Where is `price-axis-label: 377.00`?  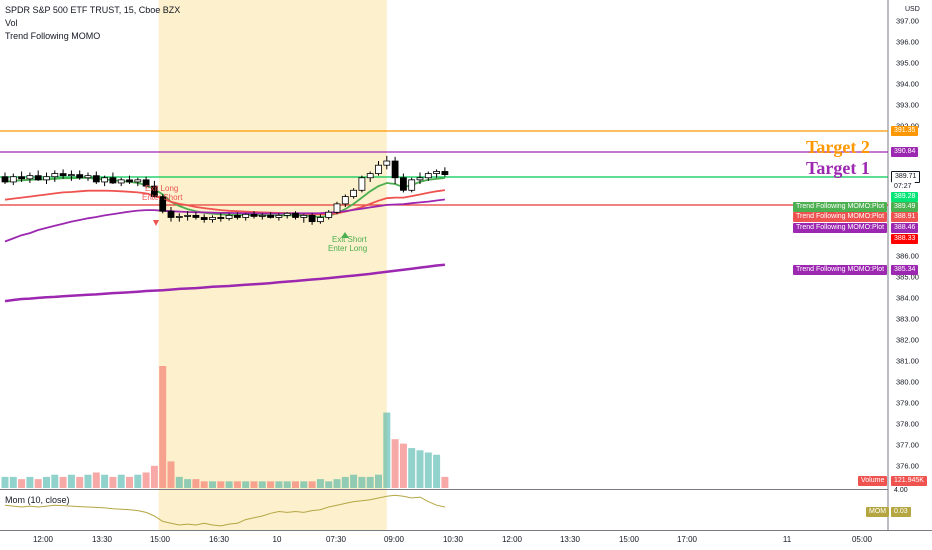 price-axis-label: 377.00 is located at coordinates (907, 445).